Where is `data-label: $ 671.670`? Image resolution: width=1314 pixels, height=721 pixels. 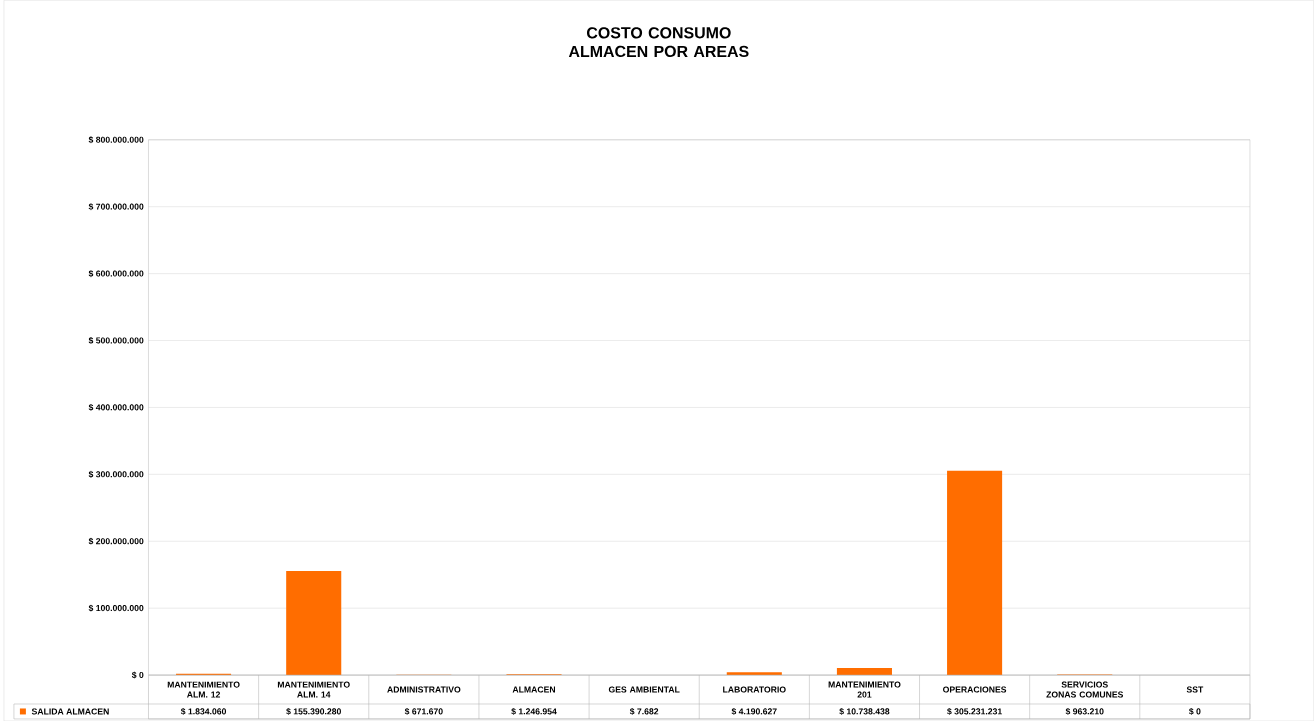 data-label: $ 671.670 is located at coordinates (423, 711).